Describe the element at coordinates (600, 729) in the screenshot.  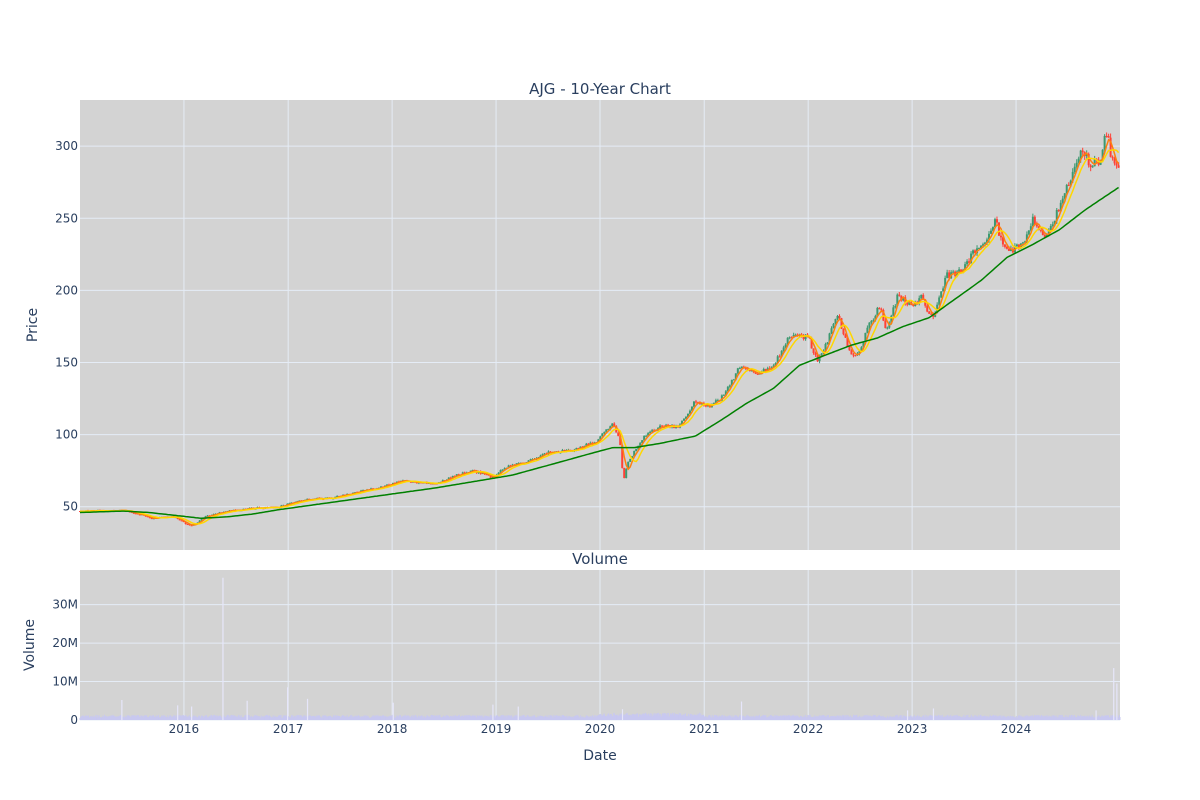
I see `x-tick-label-2020: 2020` at that location.